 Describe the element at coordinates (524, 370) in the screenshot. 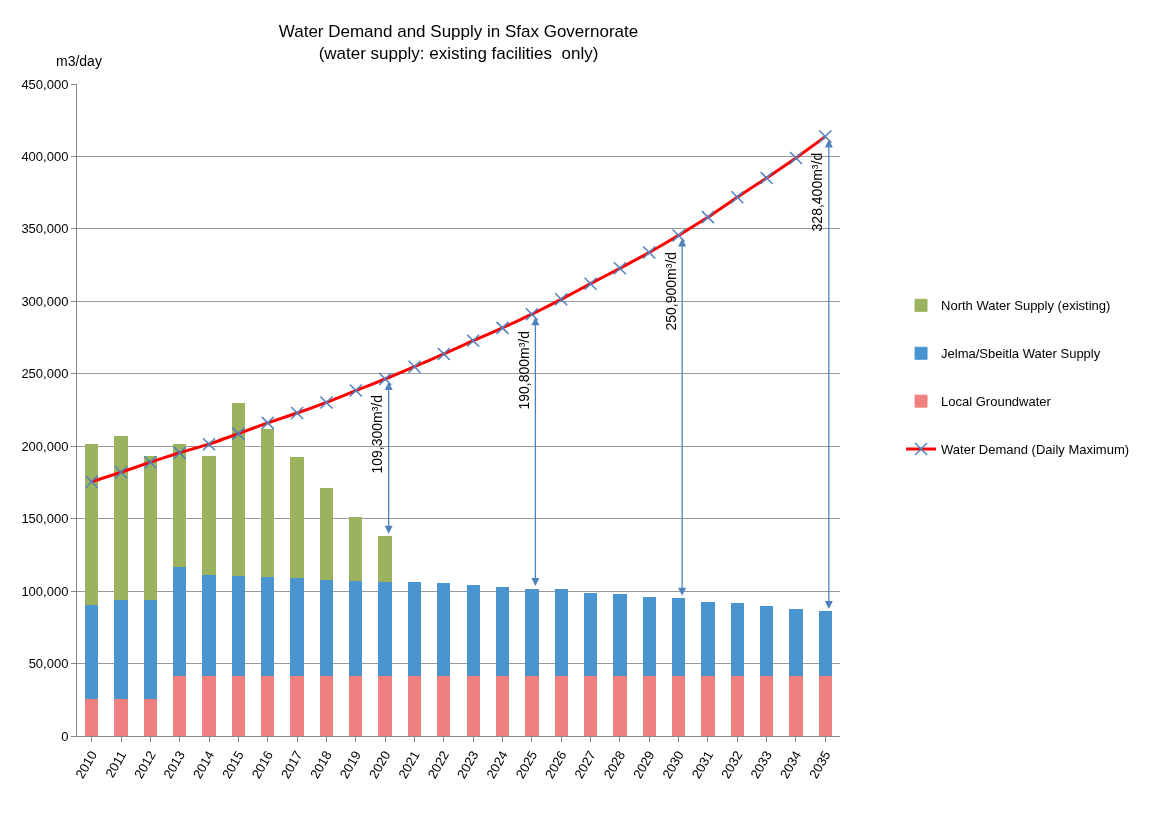

I see `annotation: 190,800m³/d` at that location.